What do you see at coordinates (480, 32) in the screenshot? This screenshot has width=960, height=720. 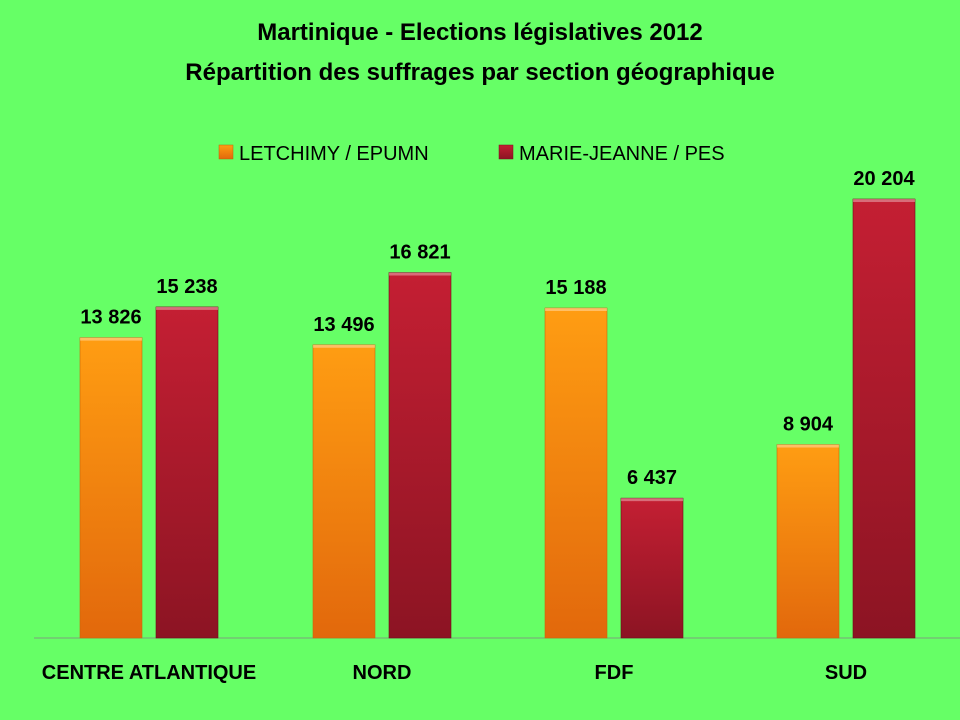 I see `chart-title: Martinique - Elections législatives 2012` at bounding box center [480, 32].